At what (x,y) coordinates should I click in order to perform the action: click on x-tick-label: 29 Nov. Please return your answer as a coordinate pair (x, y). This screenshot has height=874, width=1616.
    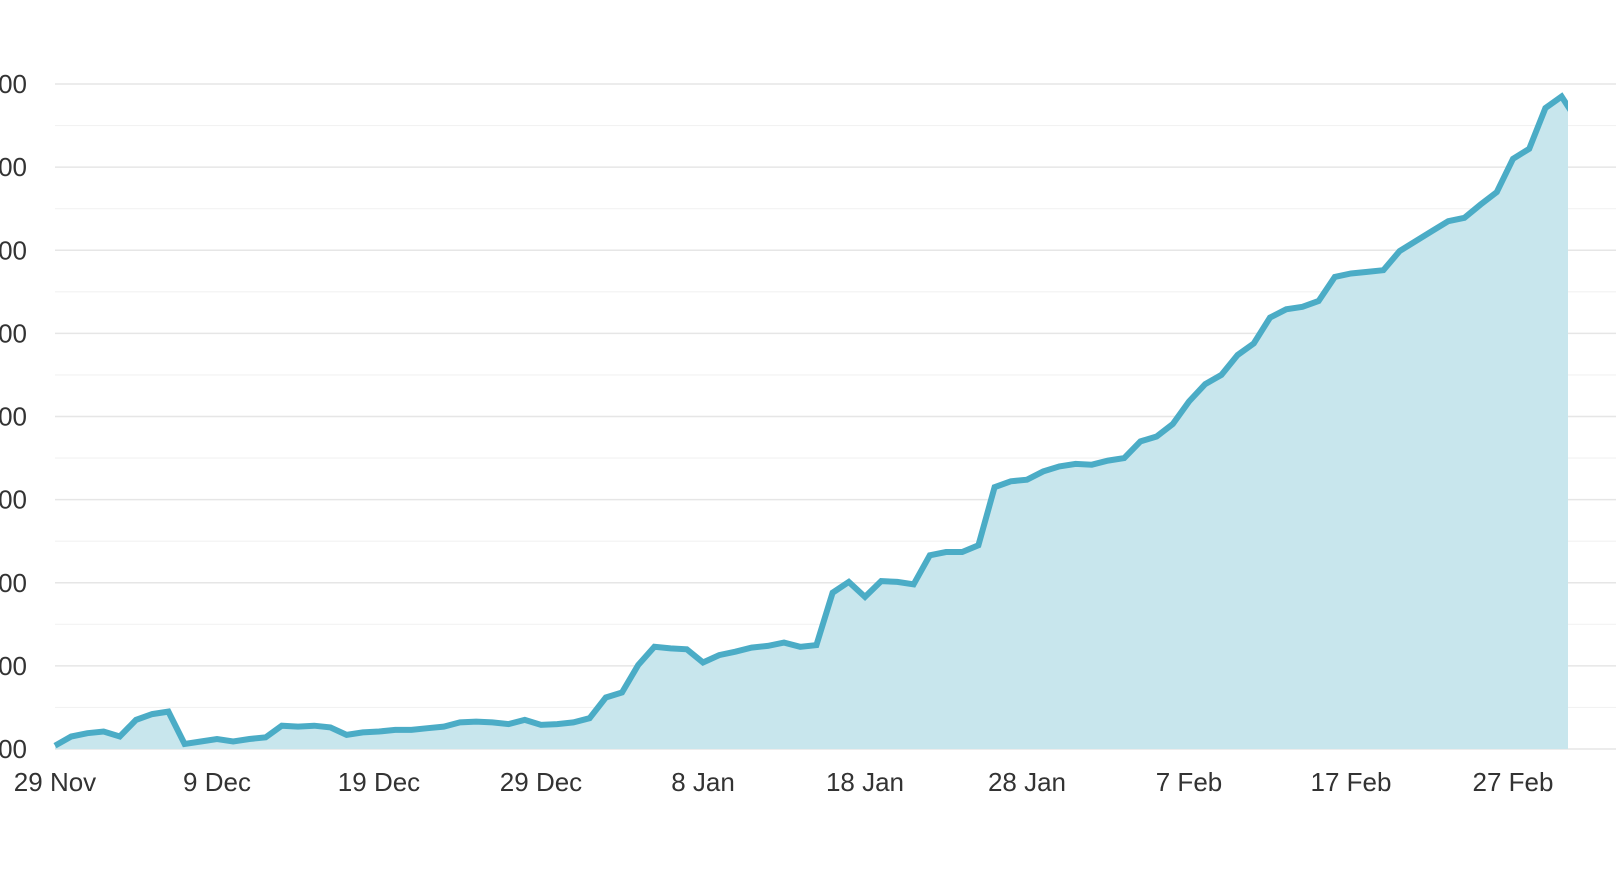
    Looking at the image, I should click on (55, 782).